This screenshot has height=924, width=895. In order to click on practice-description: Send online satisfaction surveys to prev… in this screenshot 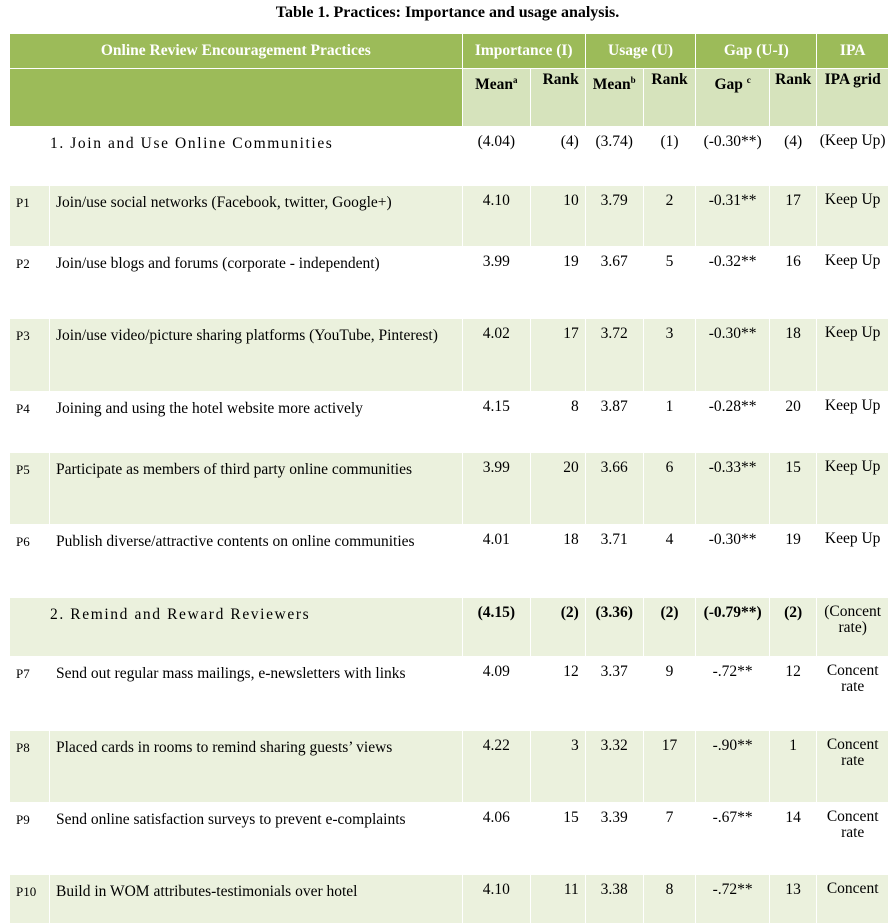, I will do `click(256, 838)`.